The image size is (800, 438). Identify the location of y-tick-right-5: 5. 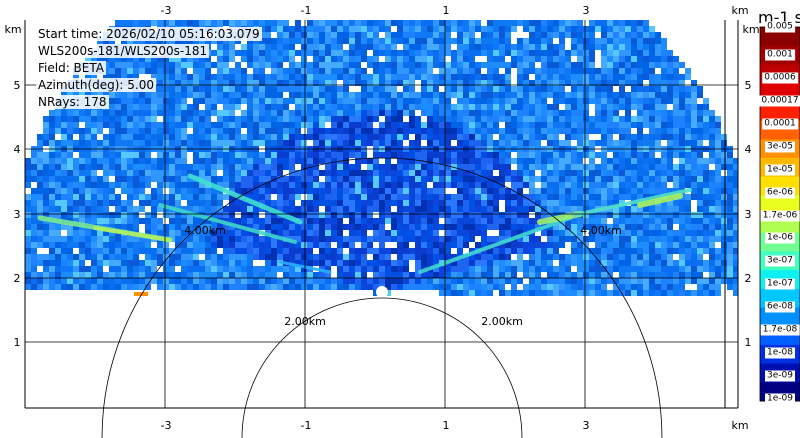
(748, 85).